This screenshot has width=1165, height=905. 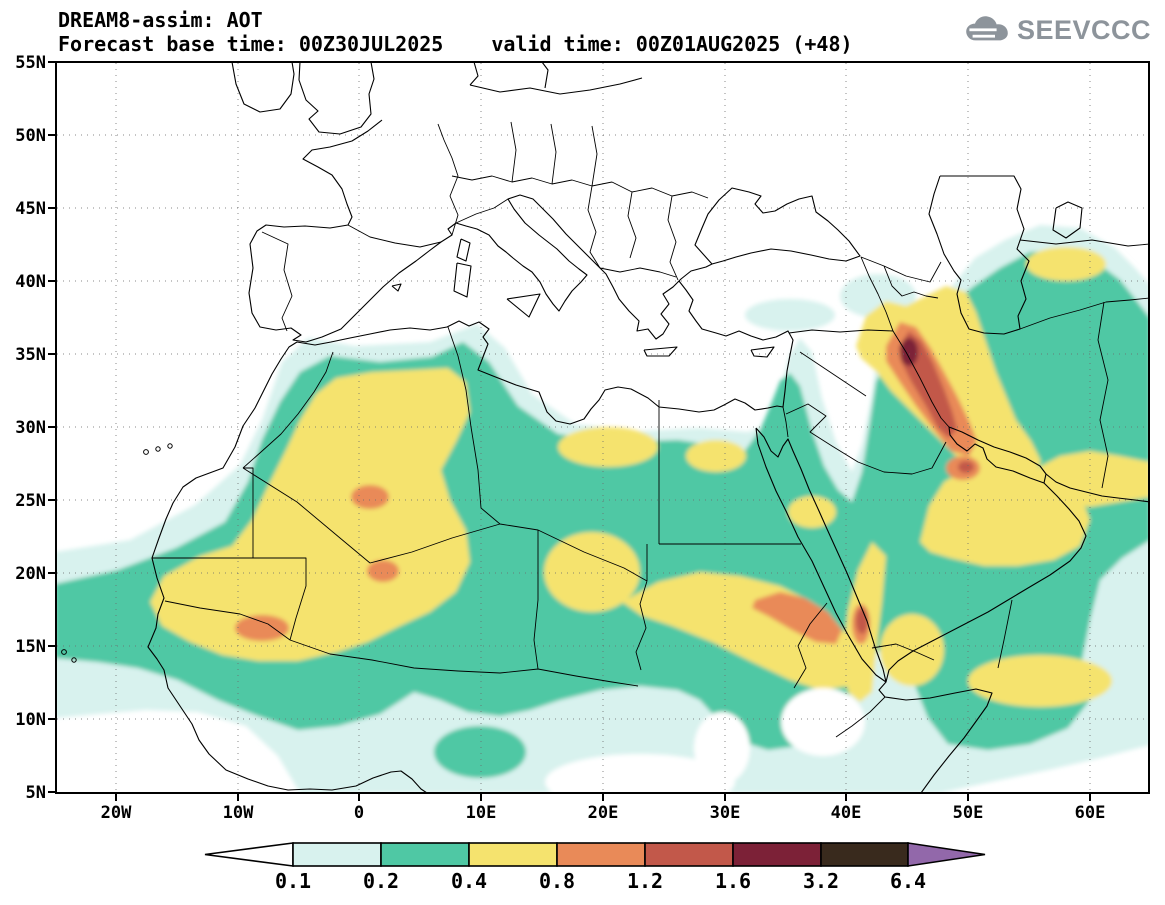 What do you see at coordinates (30, 136) in the screenshot?
I see `lat-label: 50N` at bounding box center [30, 136].